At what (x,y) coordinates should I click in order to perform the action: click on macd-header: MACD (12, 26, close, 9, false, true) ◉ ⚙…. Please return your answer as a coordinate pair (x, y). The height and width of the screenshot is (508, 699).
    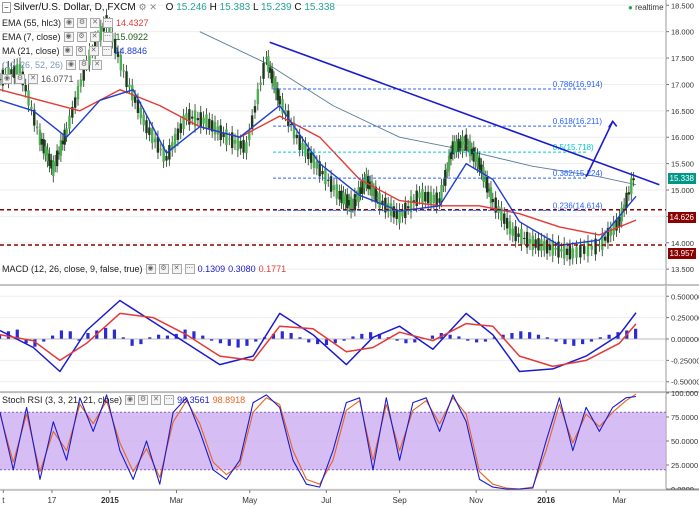
    Looking at the image, I should click on (144, 269).